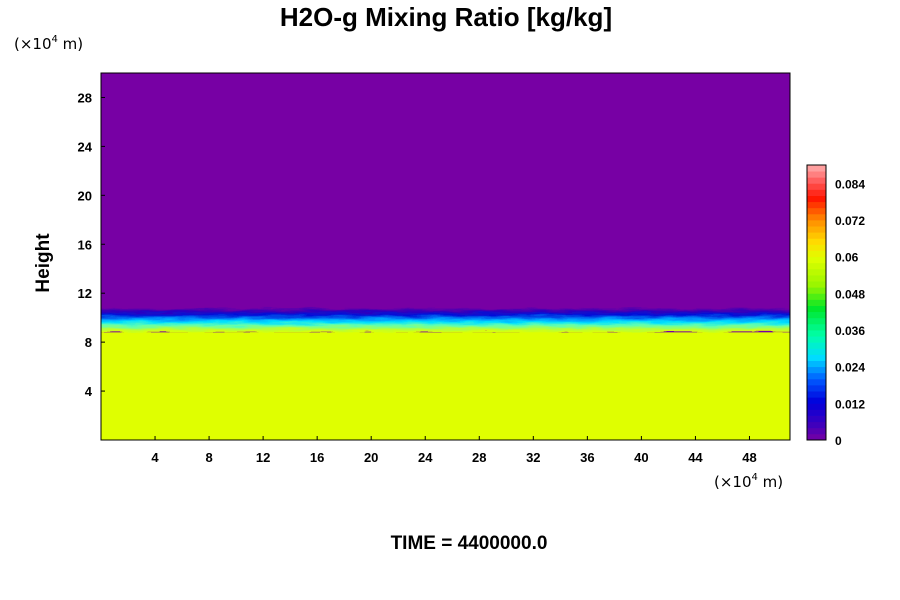 This screenshot has width=900, height=600. I want to click on x-tick-label: 40, so click(641, 457).